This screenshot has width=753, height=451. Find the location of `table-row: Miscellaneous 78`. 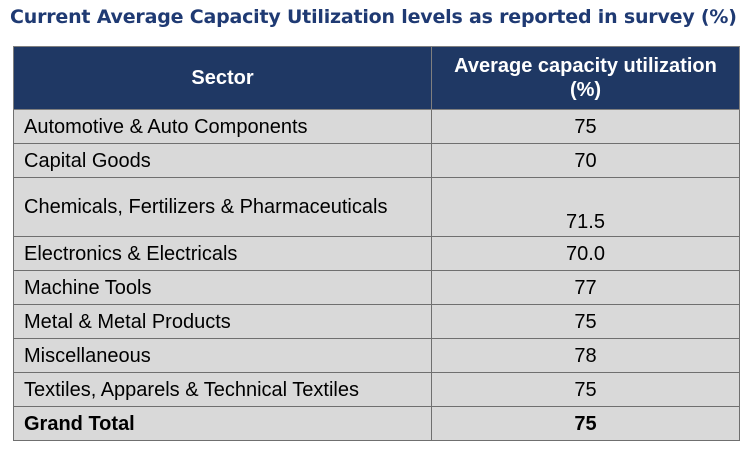

table-row: Miscellaneous 78 is located at coordinates (376, 355).